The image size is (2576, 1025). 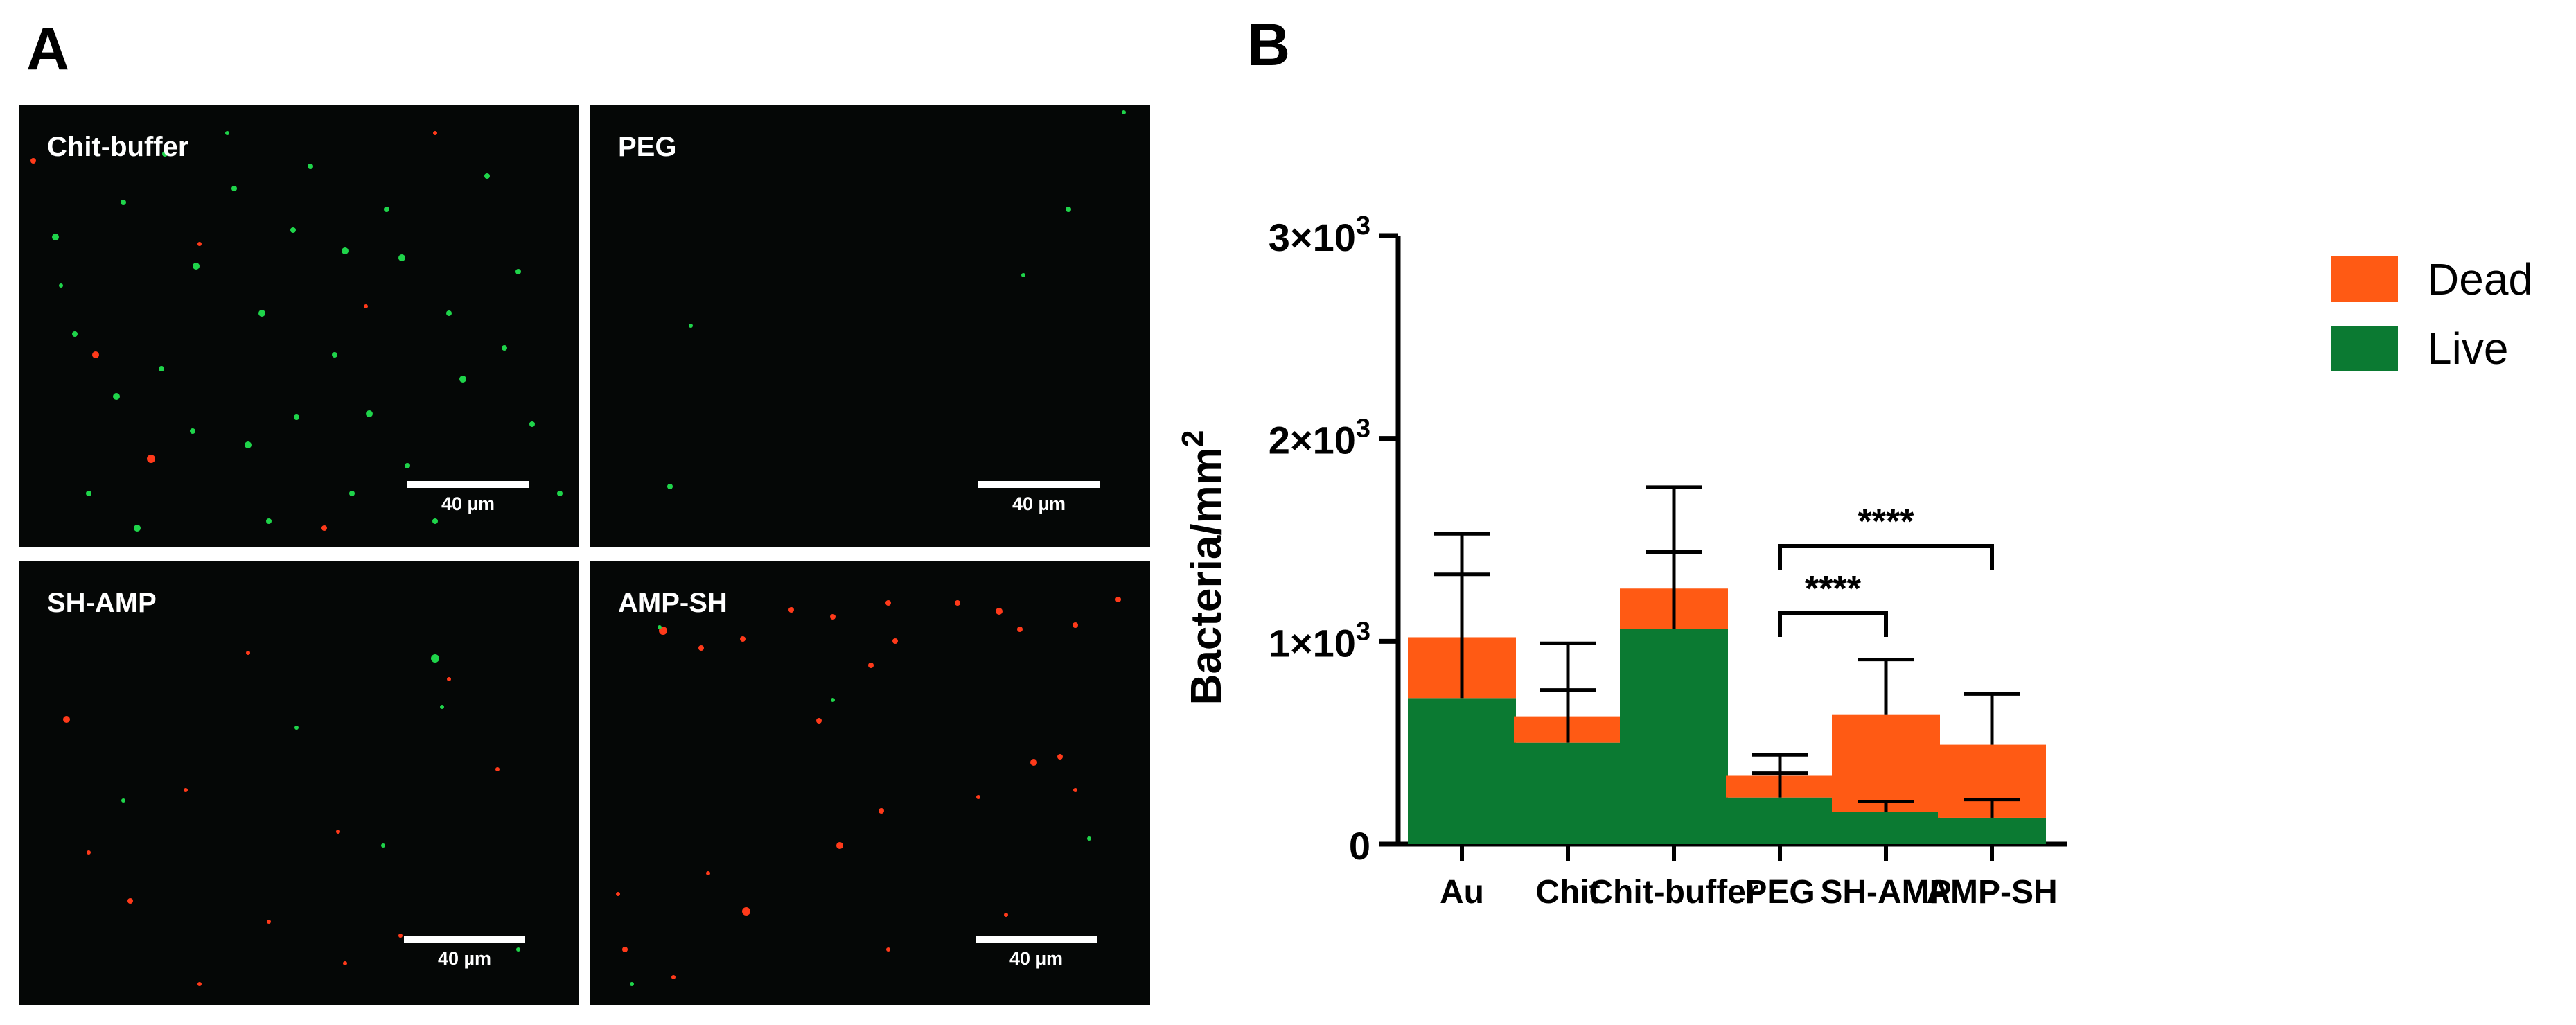 I want to click on micrograph-amp-sh: AMP-SH 40 µm, so click(x=870, y=783).